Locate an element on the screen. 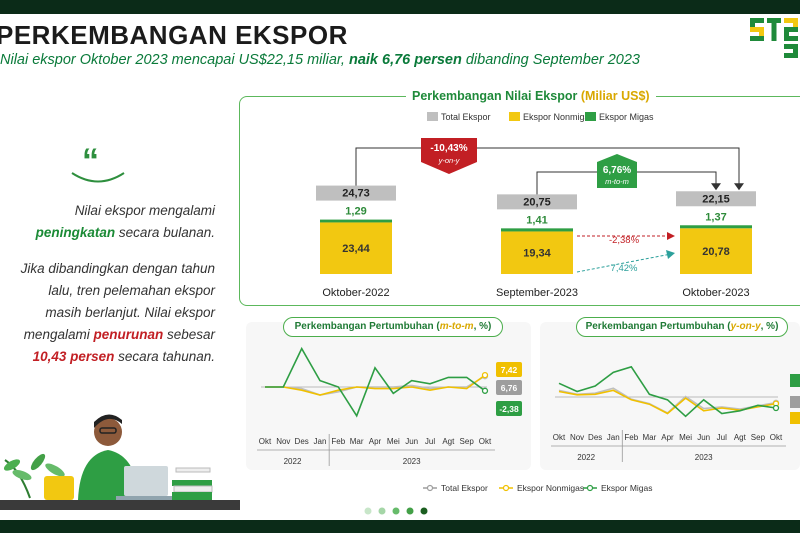  label-migas: 1,37 is located at coordinates (715, 217).